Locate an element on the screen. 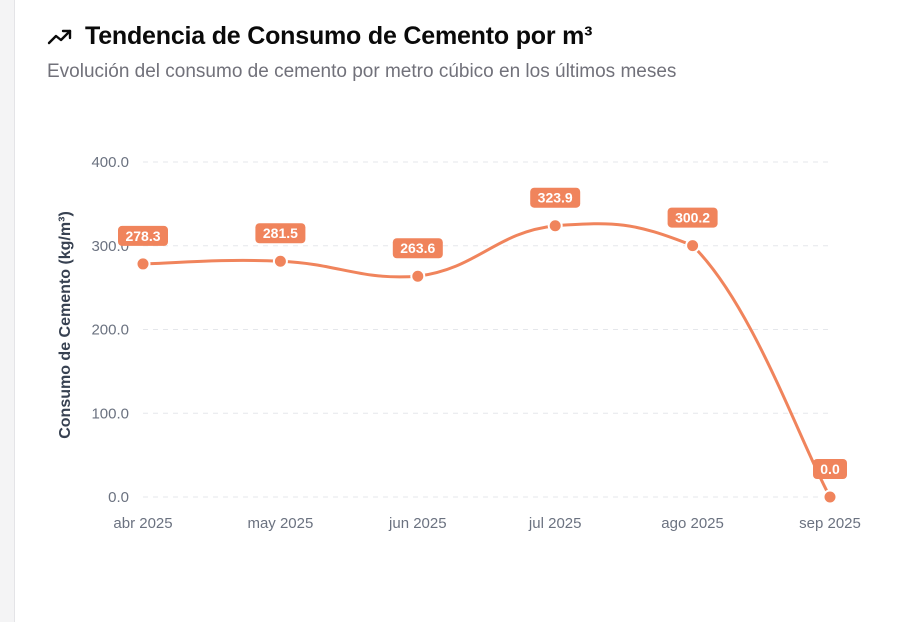  data-label: 300.2 is located at coordinates (692, 218).